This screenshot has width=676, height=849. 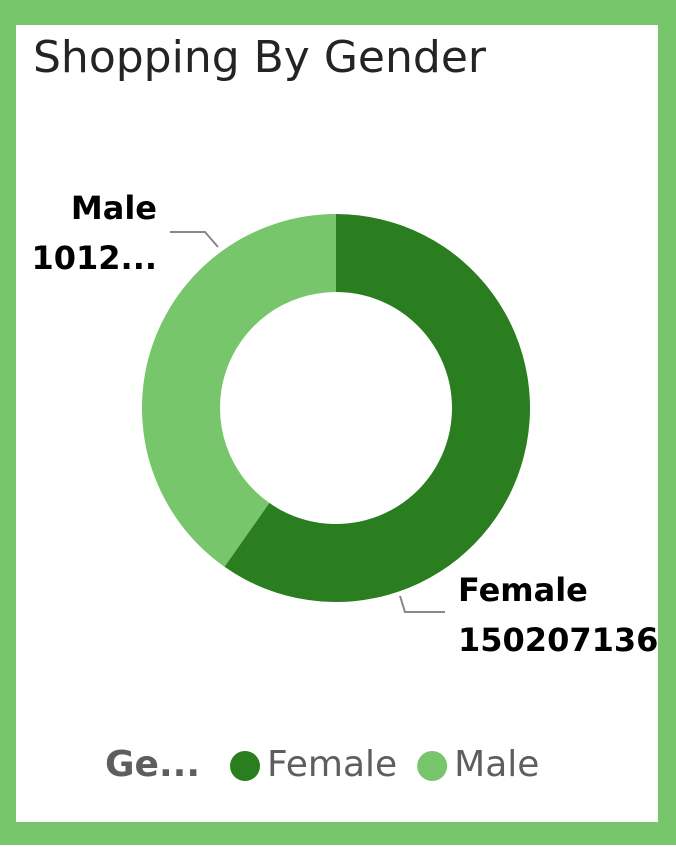 I want to click on data-label-category: Male, so click(x=114, y=208).